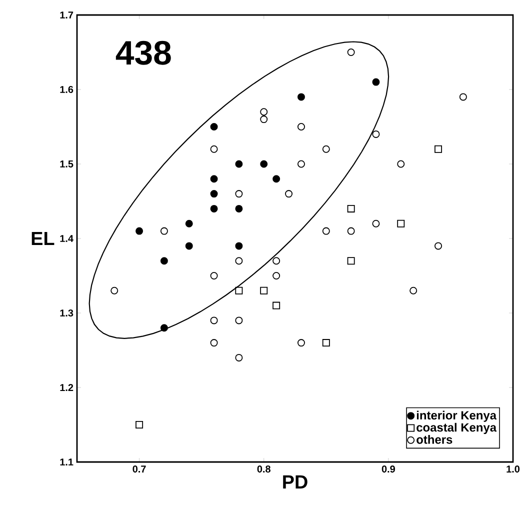  What do you see at coordinates (67, 15) in the screenshot?
I see `y-tick-label: 1.7` at bounding box center [67, 15].